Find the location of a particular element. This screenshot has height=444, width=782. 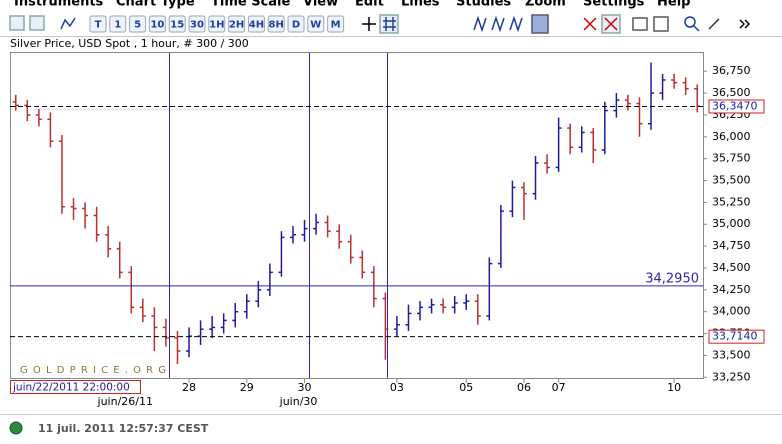

y-tick-label: 36,750 is located at coordinates (731, 70).